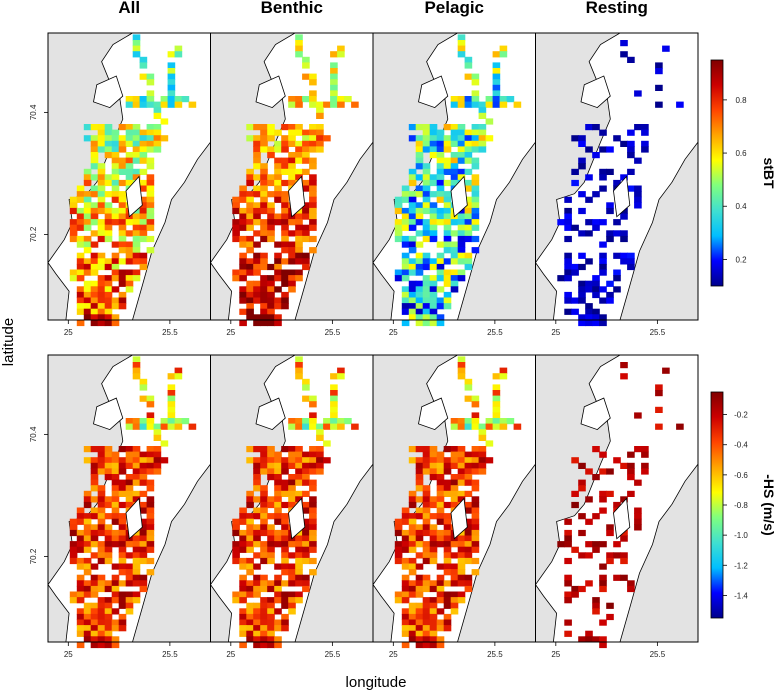  What do you see at coordinates (333, 332) in the screenshot?
I see `x-tick-label: 25.5` at bounding box center [333, 332].